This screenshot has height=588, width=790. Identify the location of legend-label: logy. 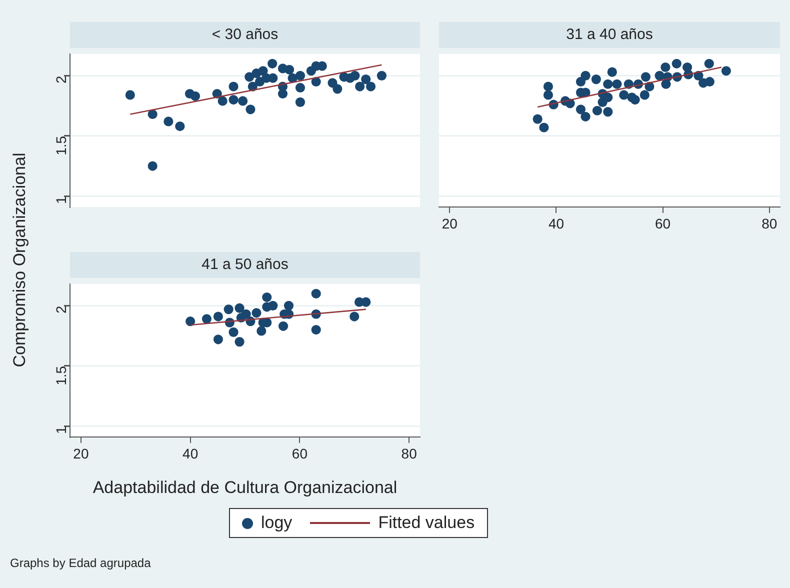
(276, 523).